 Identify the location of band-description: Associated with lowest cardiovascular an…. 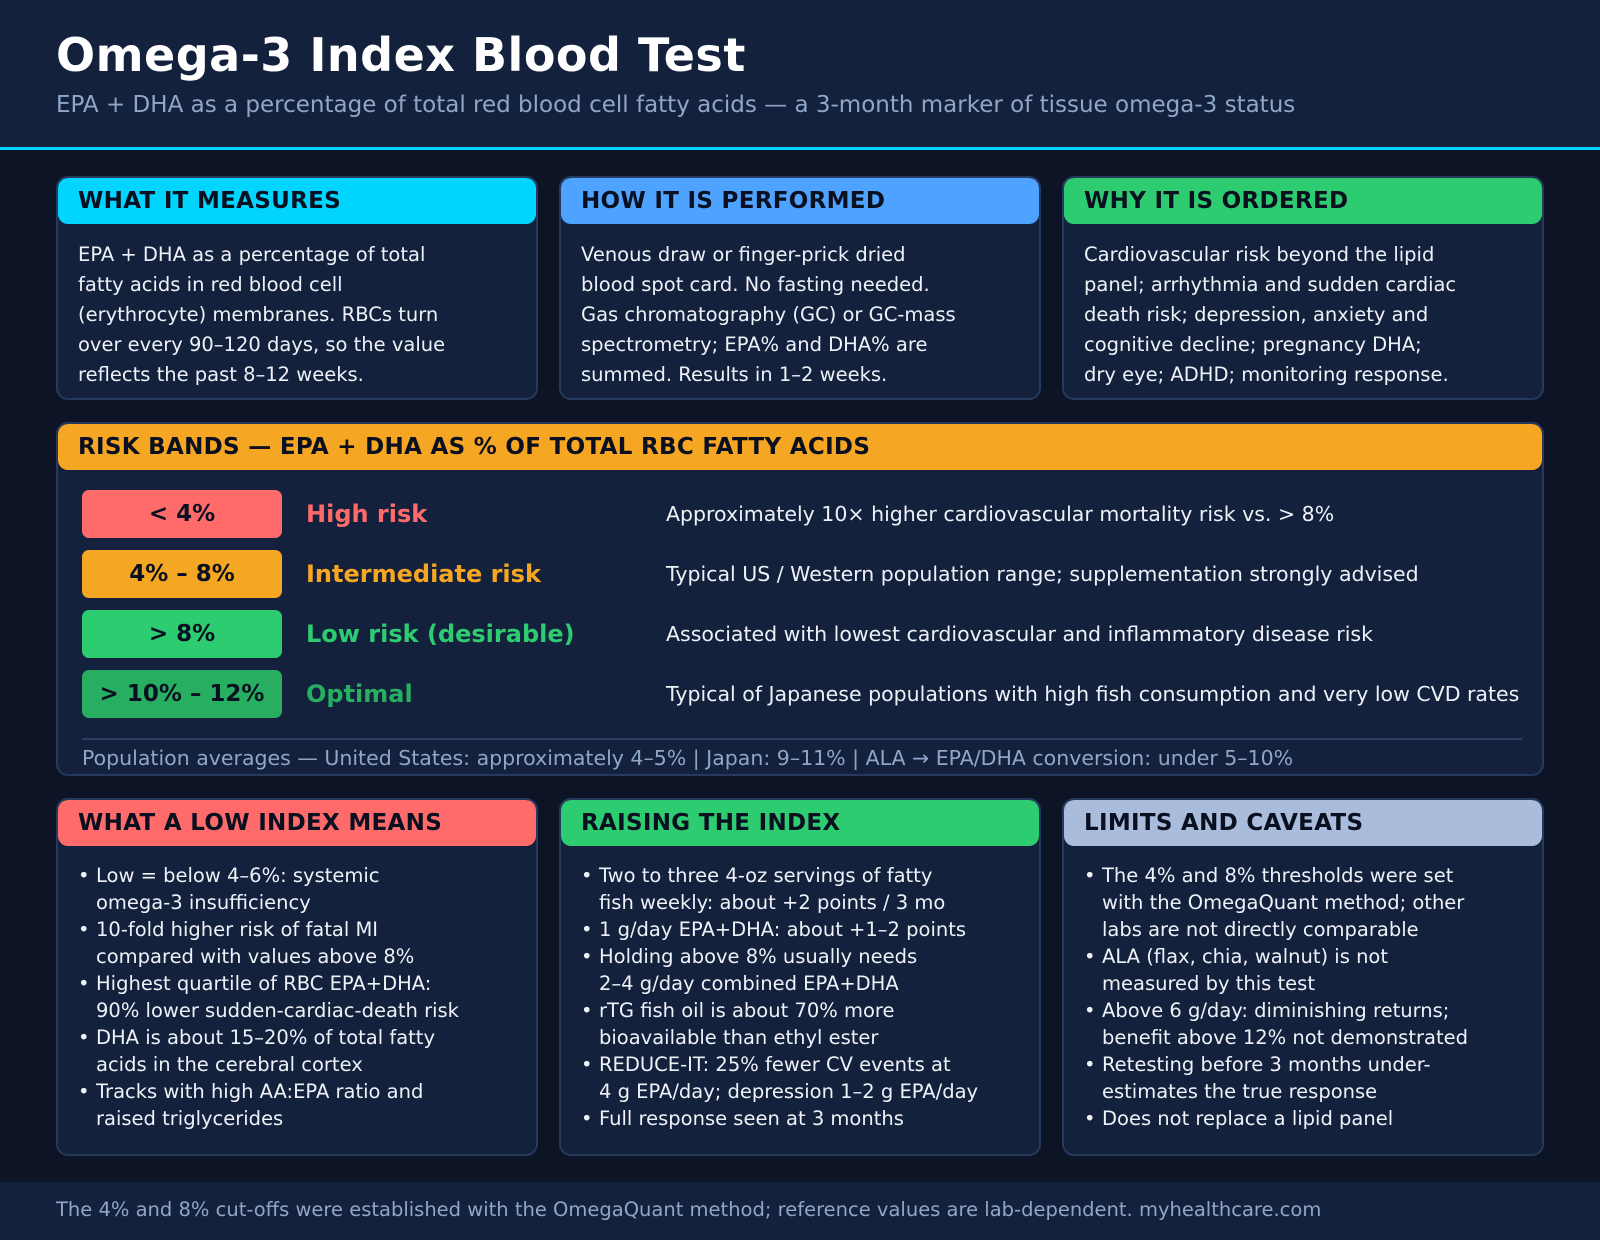
(1019, 634).